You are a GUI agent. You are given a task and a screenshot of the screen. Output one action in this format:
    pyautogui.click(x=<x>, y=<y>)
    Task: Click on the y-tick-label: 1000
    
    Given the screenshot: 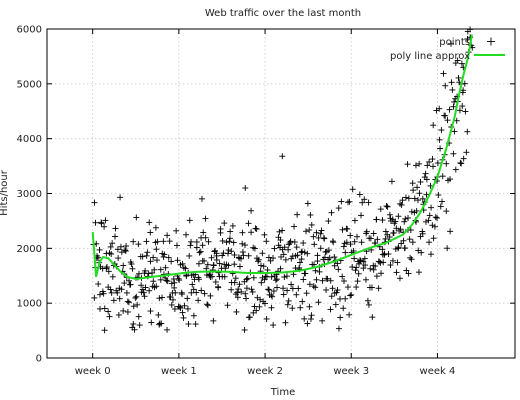 What is the action you would take?
    pyautogui.click(x=29, y=304)
    